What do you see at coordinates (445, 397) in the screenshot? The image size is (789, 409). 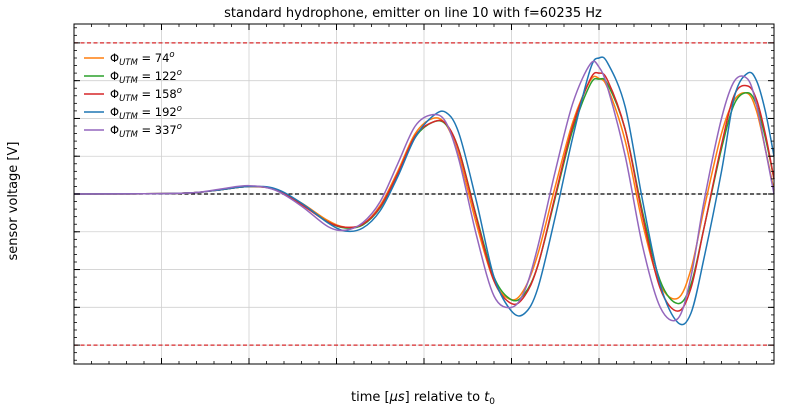 I see `x-axis-title-part: ] relative to` at bounding box center [445, 397].